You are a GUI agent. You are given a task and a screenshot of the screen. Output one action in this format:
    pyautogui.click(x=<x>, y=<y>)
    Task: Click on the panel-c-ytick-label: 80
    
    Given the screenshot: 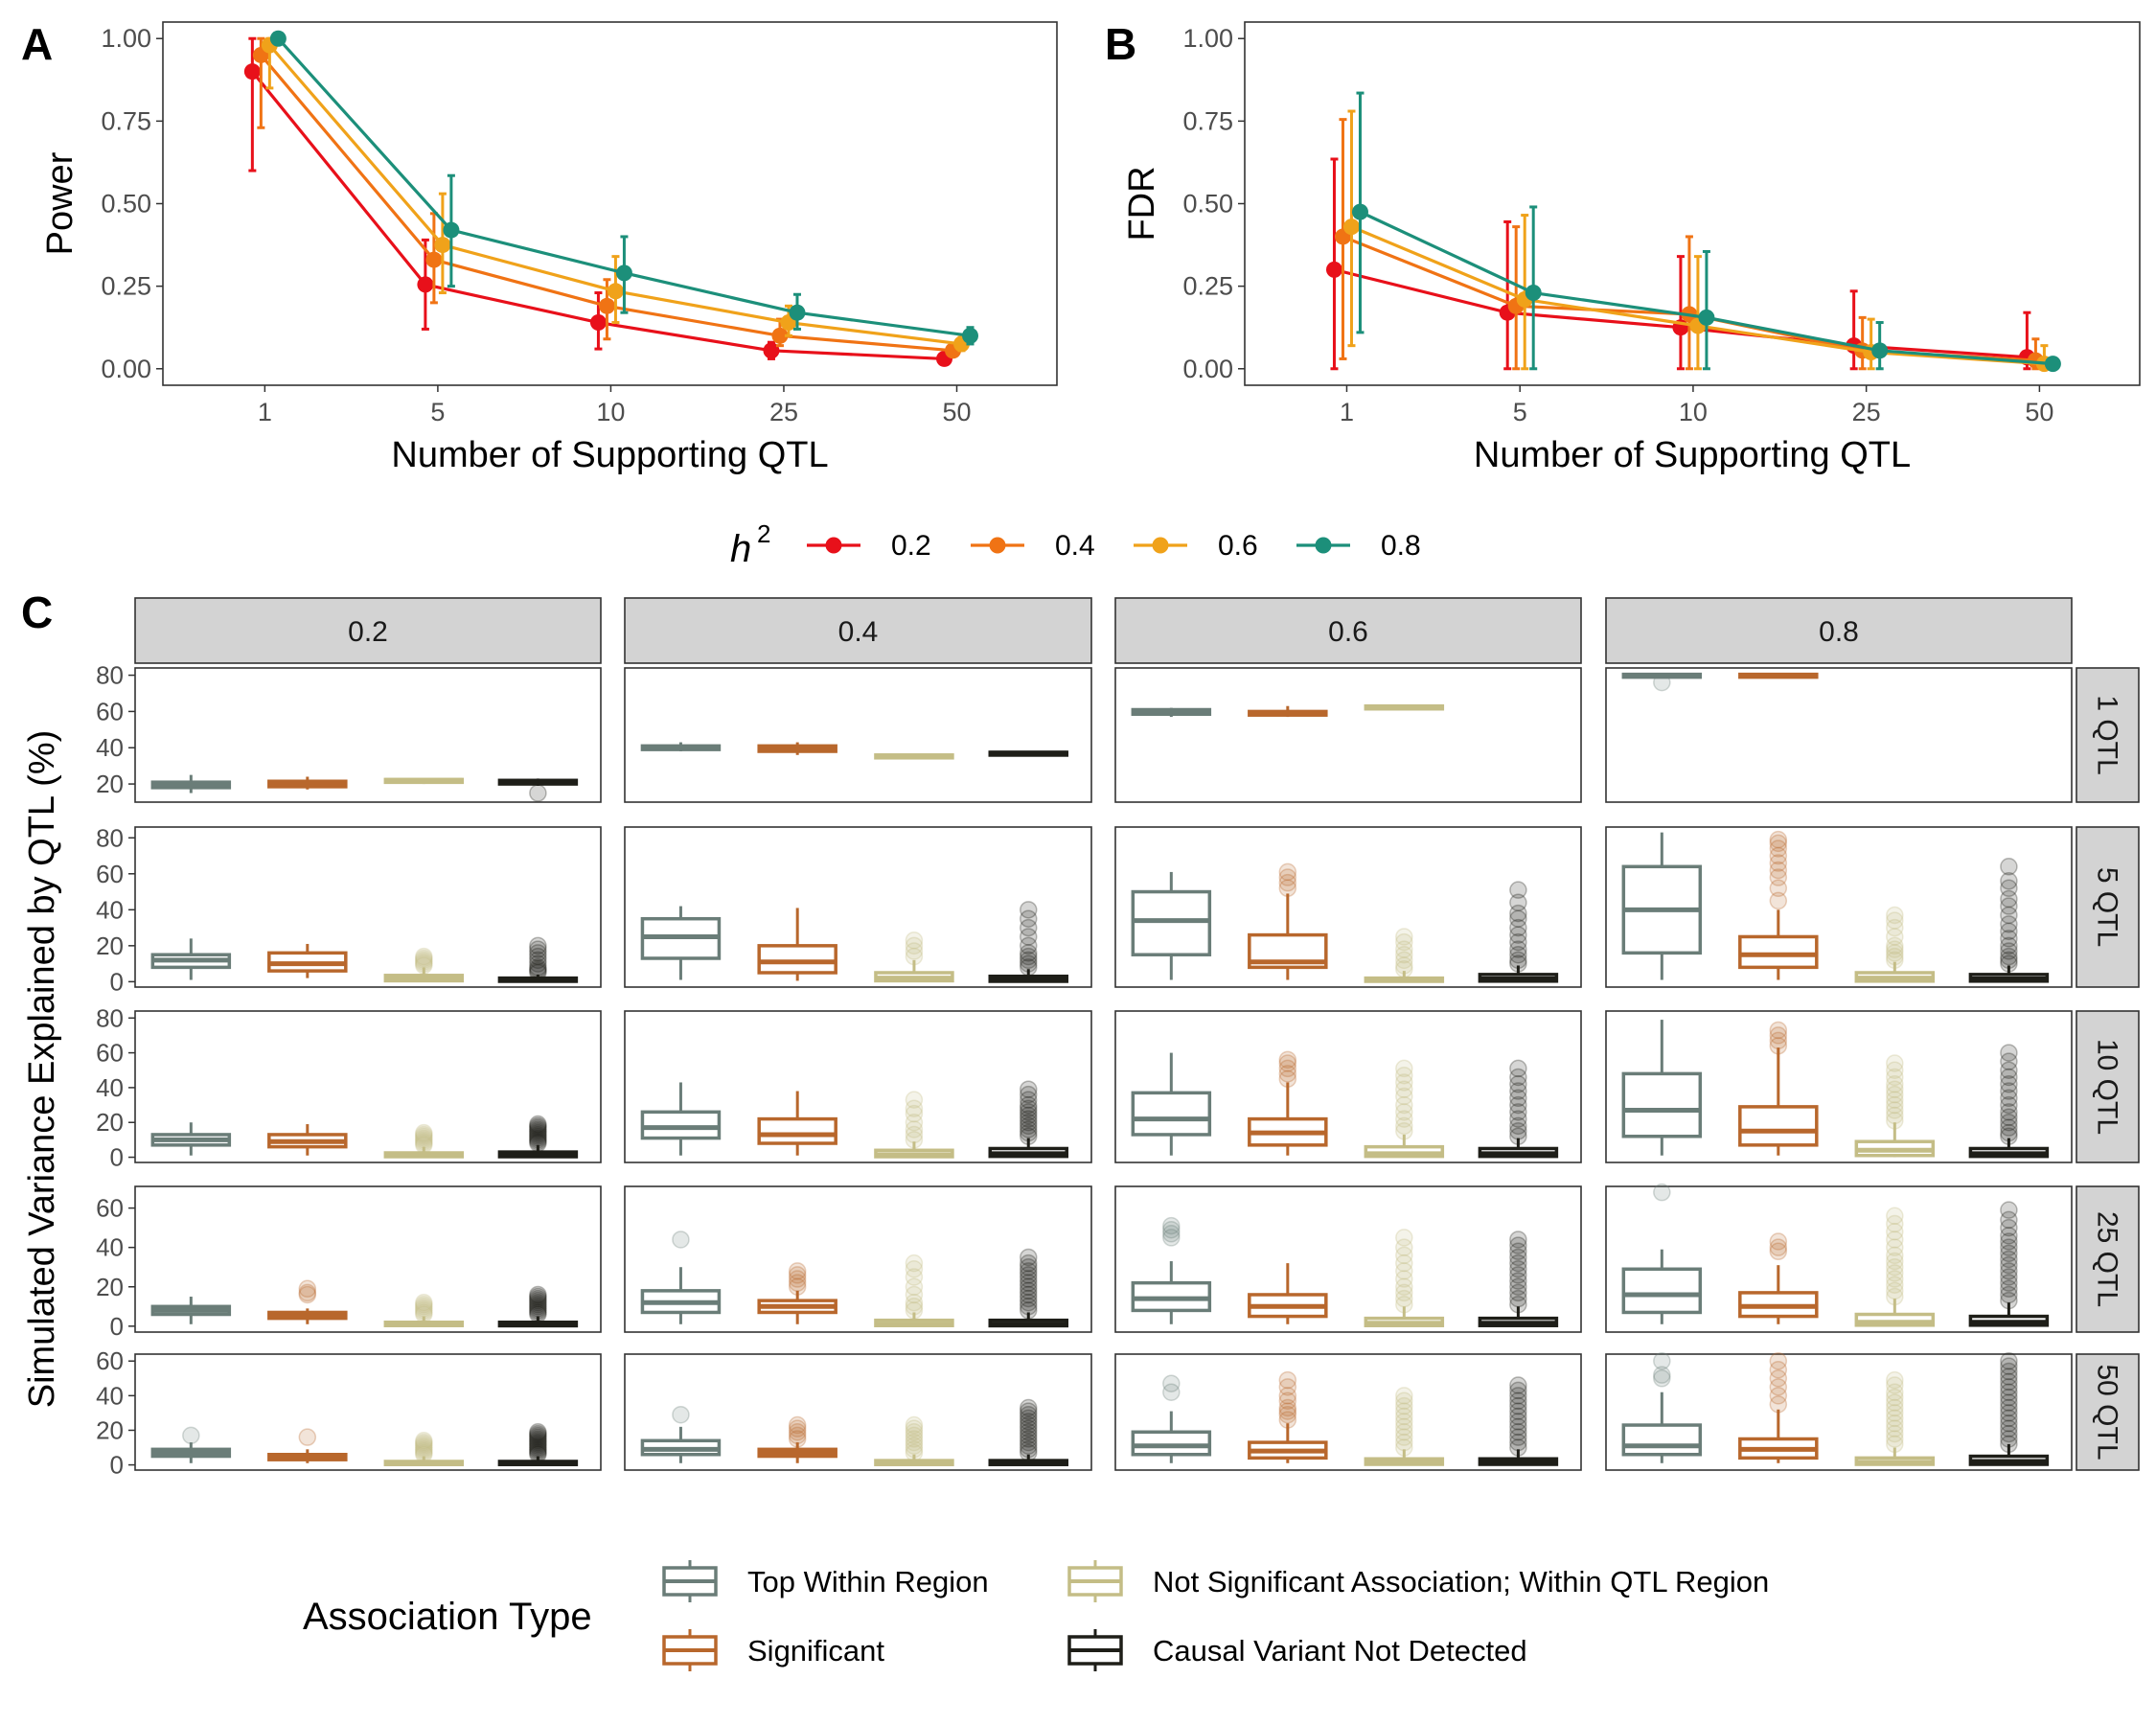 What is the action you would take?
    pyautogui.click(x=110, y=675)
    